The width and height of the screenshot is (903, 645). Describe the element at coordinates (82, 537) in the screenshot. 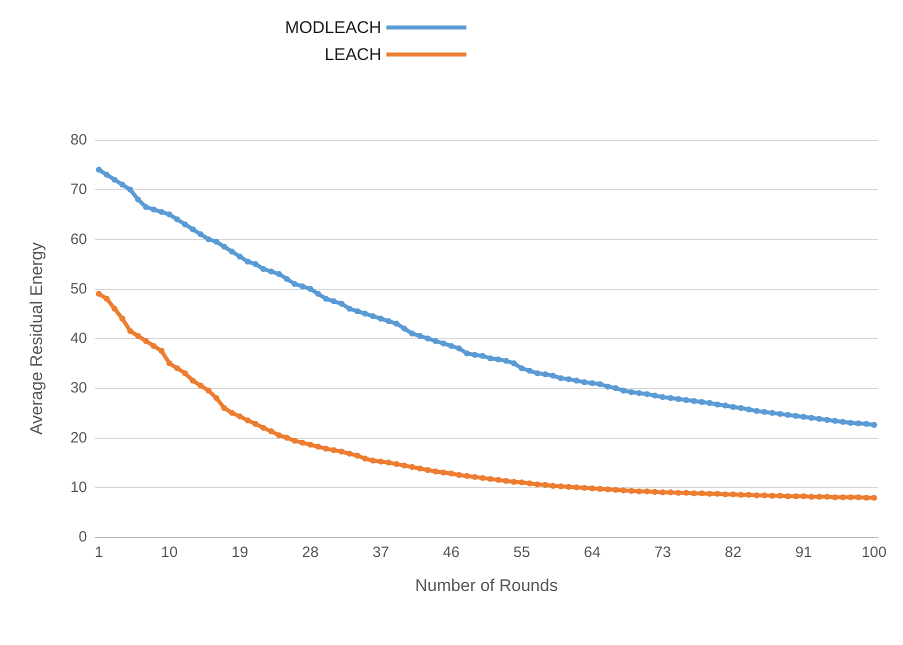

I see `y-tick-label: 0` at that location.